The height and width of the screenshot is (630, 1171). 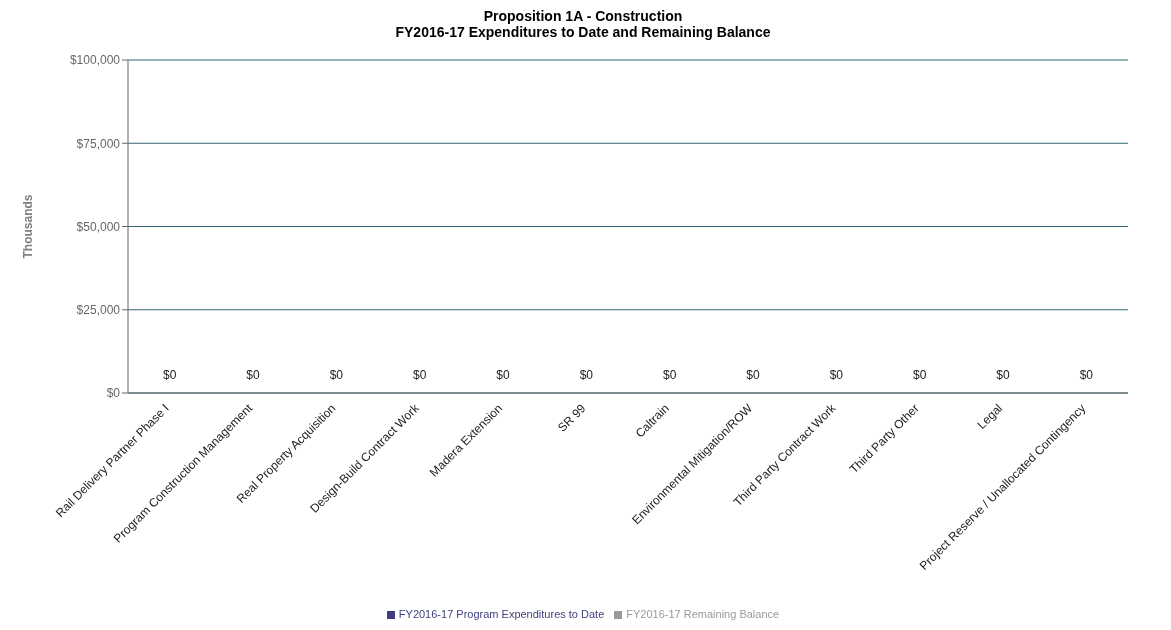 I want to click on chart-title: Proposition 1A - Construction FY2016-17 Expenditures to Date and Remaining Balance, so click(x=583, y=24).